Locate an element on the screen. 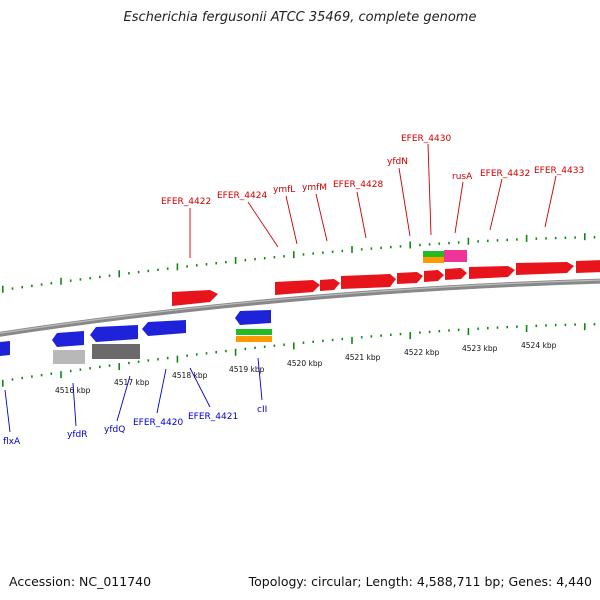 The image size is (600, 600). gene-pseudo-grey is located at coordinates (69, 357).